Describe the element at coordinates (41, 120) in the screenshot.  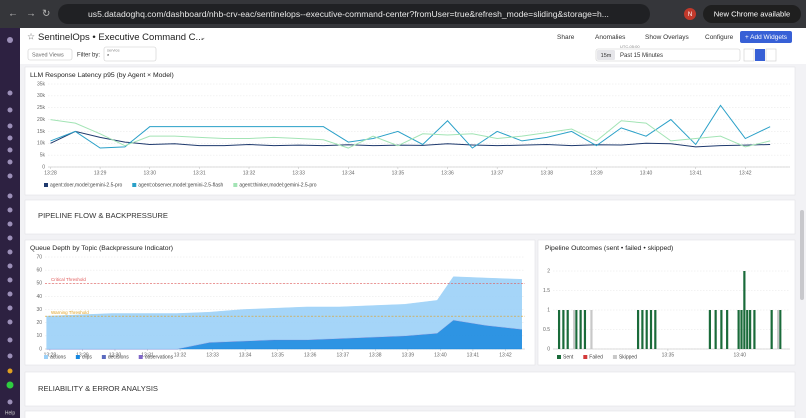
I see `y-tick-label: 20k` at that location.